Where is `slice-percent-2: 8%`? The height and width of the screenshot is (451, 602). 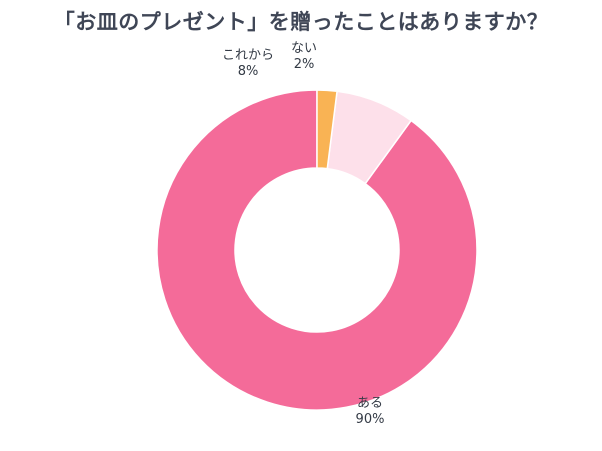 slice-percent-2: 8% is located at coordinates (248, 71).